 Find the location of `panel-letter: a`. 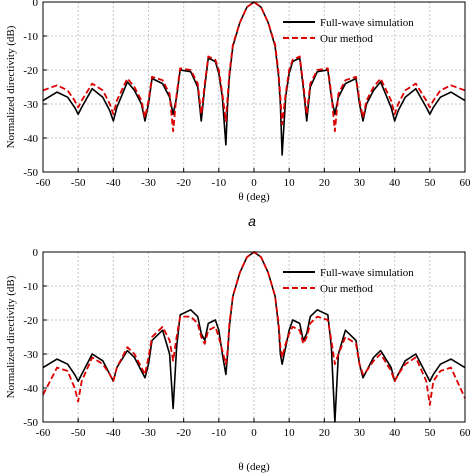

panel-letter: a is located at coordinates (252, 221).